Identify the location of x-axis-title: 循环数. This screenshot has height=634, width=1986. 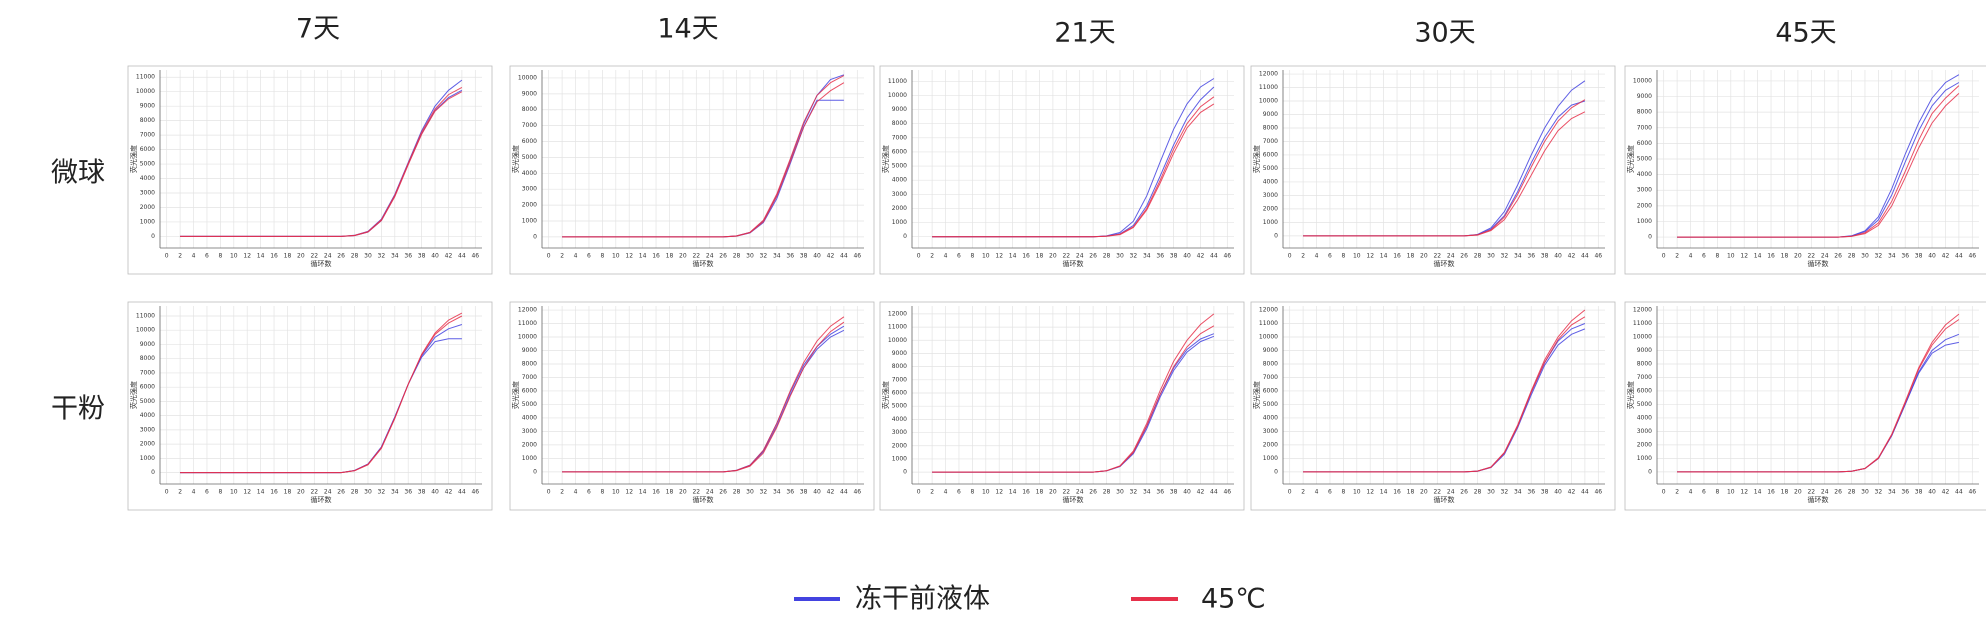
(1073, 499).